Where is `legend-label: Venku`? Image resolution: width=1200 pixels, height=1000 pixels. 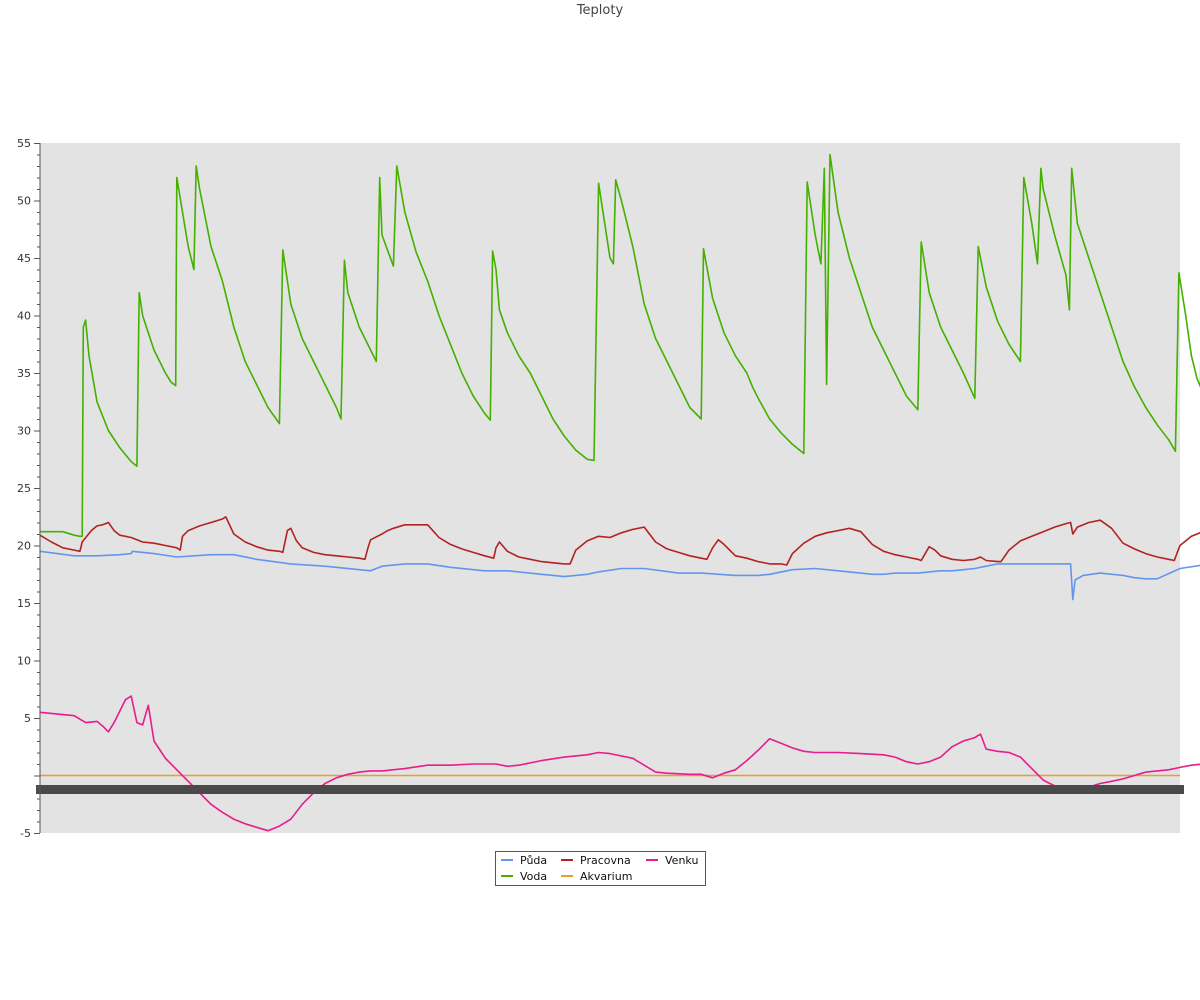 legend-label: Venku is located at coordinates (682, 860).